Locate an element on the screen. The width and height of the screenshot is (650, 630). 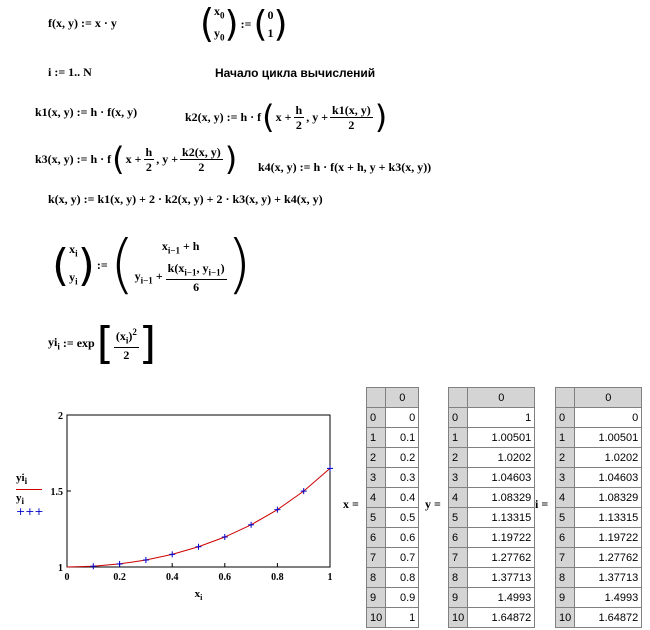
table-row: 9 0.9 is located at coordinates (392, 597).